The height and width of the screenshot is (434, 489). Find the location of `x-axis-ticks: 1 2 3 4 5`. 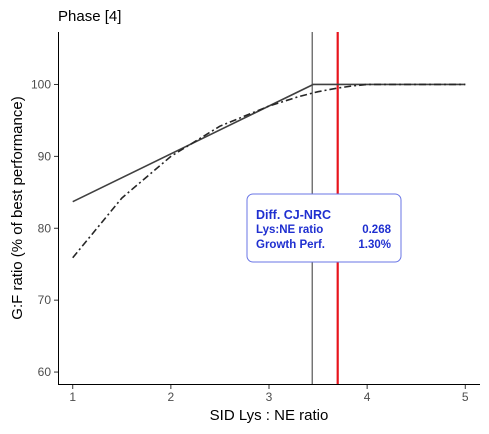

x-axis-ticks: 1 2 3 4 5 is located at coordinates (269, 394).